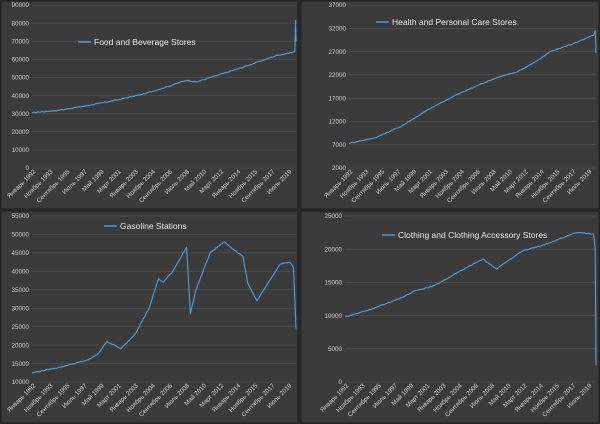 This screenshot has width=600, height=424. I want to click on legend: Gasoline Stations, so click(145, 226).